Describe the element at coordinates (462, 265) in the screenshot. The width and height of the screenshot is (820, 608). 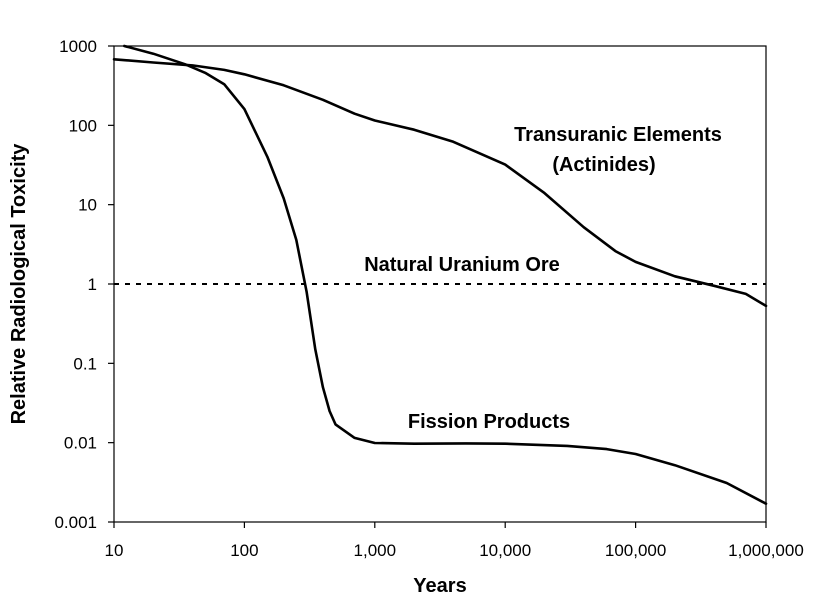
I see `uranium-ore-label: Natural Uranium Ore` at that location.